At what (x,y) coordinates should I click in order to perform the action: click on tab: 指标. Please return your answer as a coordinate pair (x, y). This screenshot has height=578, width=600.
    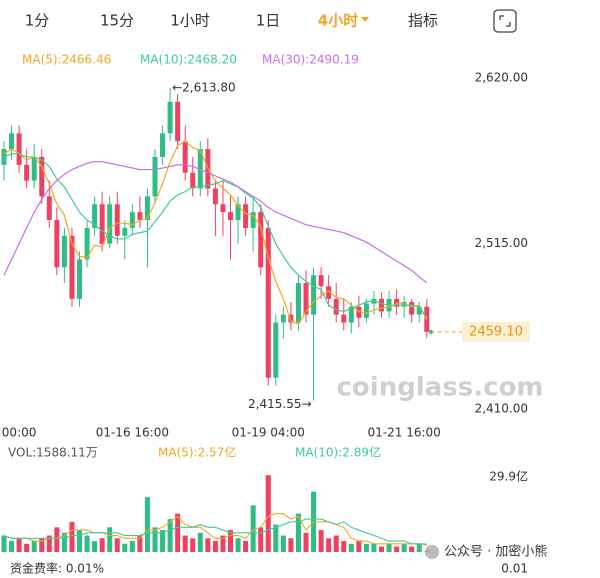
    Looking at the image, I should click on (423, 21).